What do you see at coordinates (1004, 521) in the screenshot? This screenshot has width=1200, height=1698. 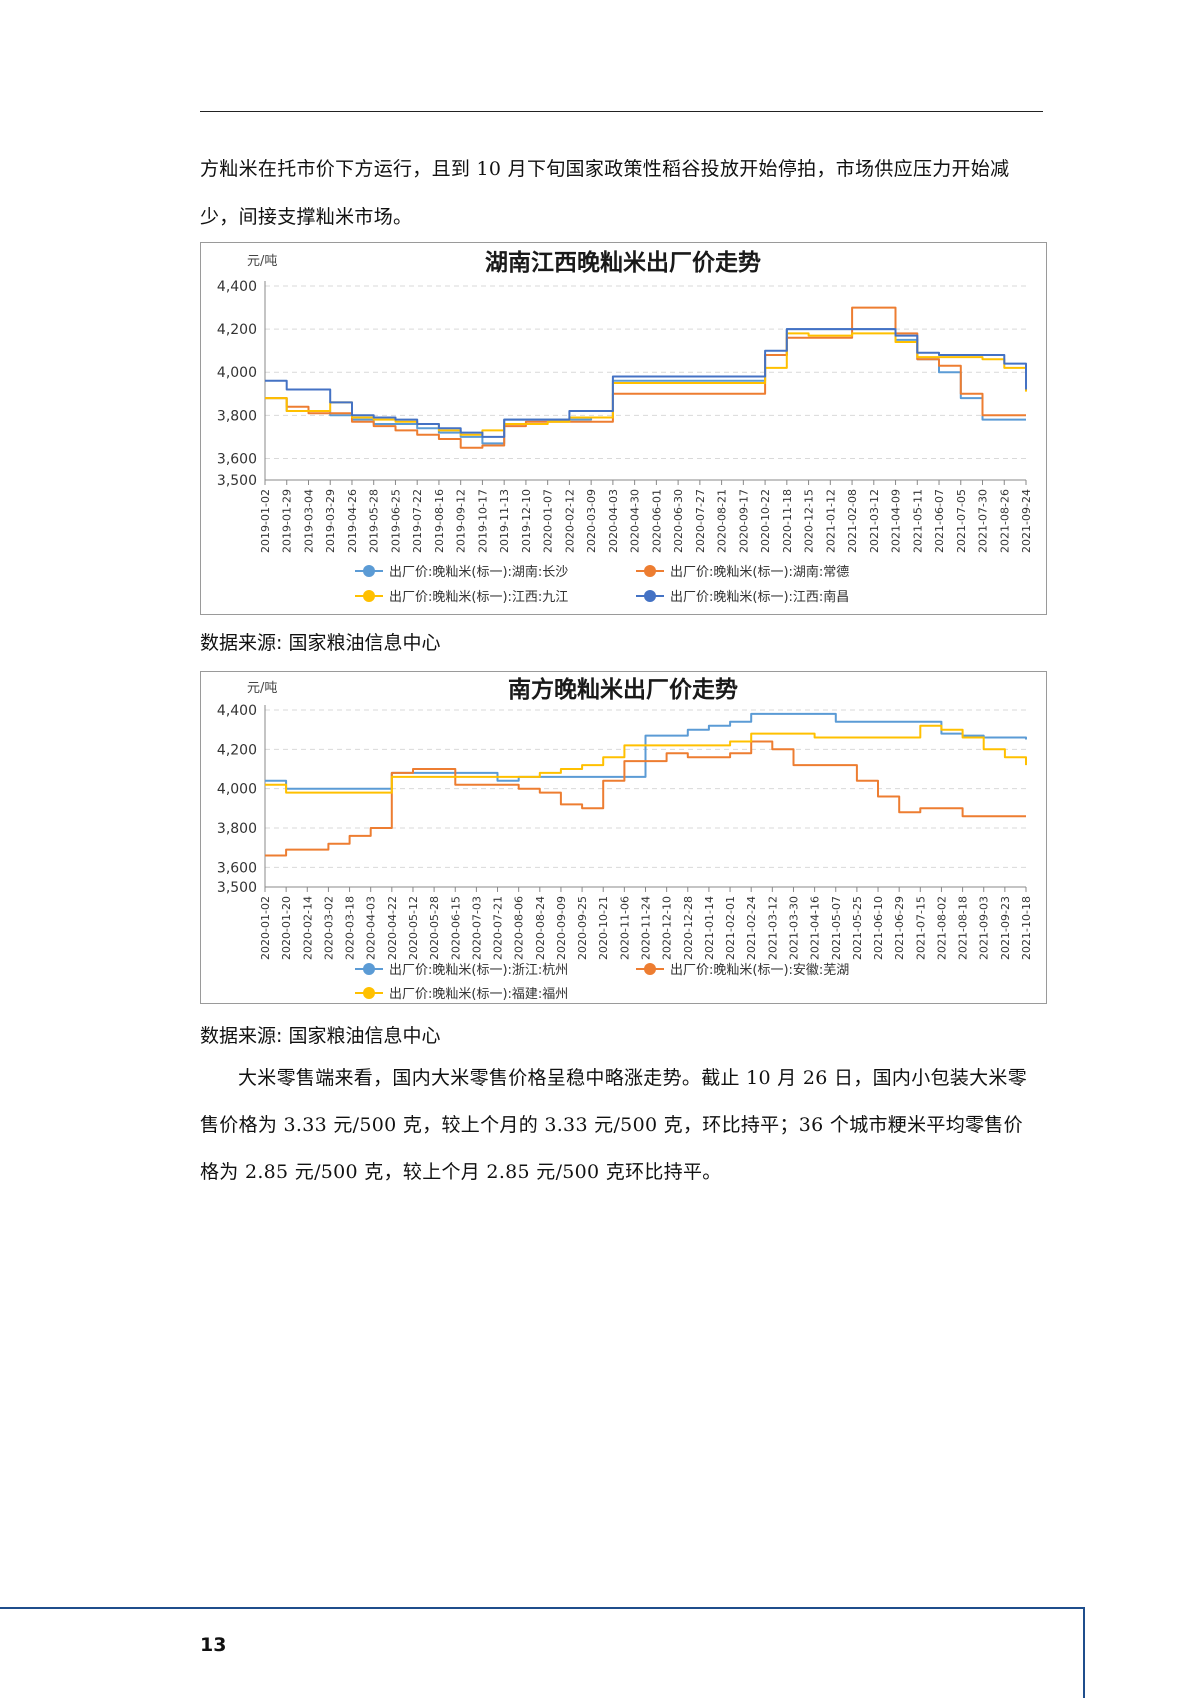 I see `x-tick-label: 2021-08-26` at bounding box center [1004, 521].